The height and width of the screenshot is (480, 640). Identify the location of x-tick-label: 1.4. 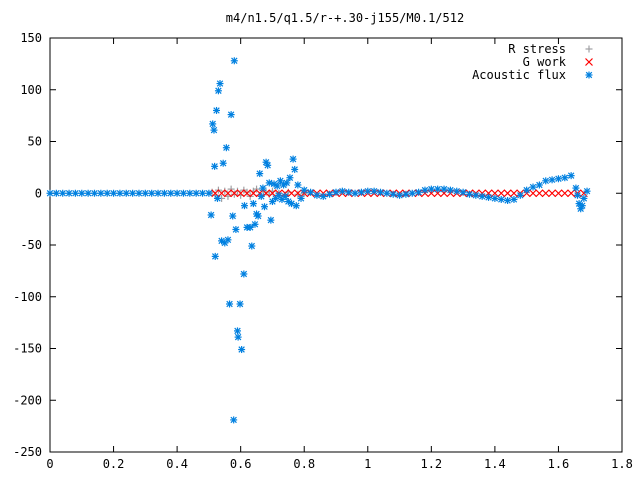
(495, 464).